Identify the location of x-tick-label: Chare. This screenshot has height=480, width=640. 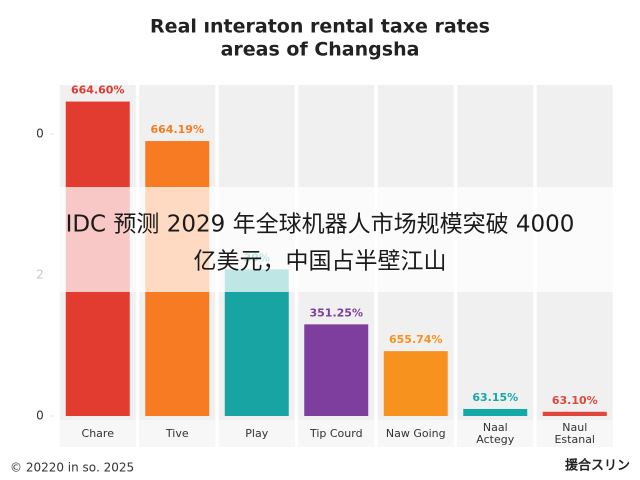
(98, 433).